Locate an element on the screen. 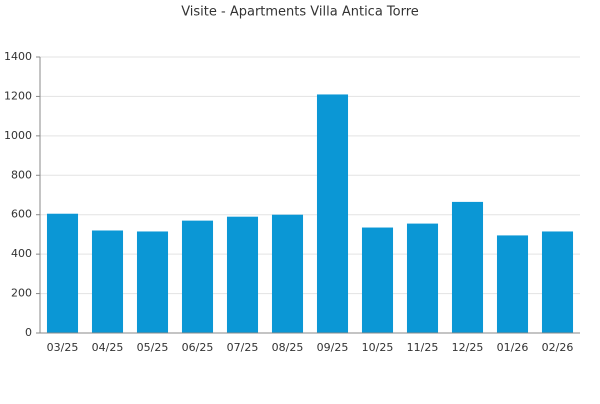 The image size is (600, 404). x-tick-label: 12/25 is located at coordinates (468, 347).